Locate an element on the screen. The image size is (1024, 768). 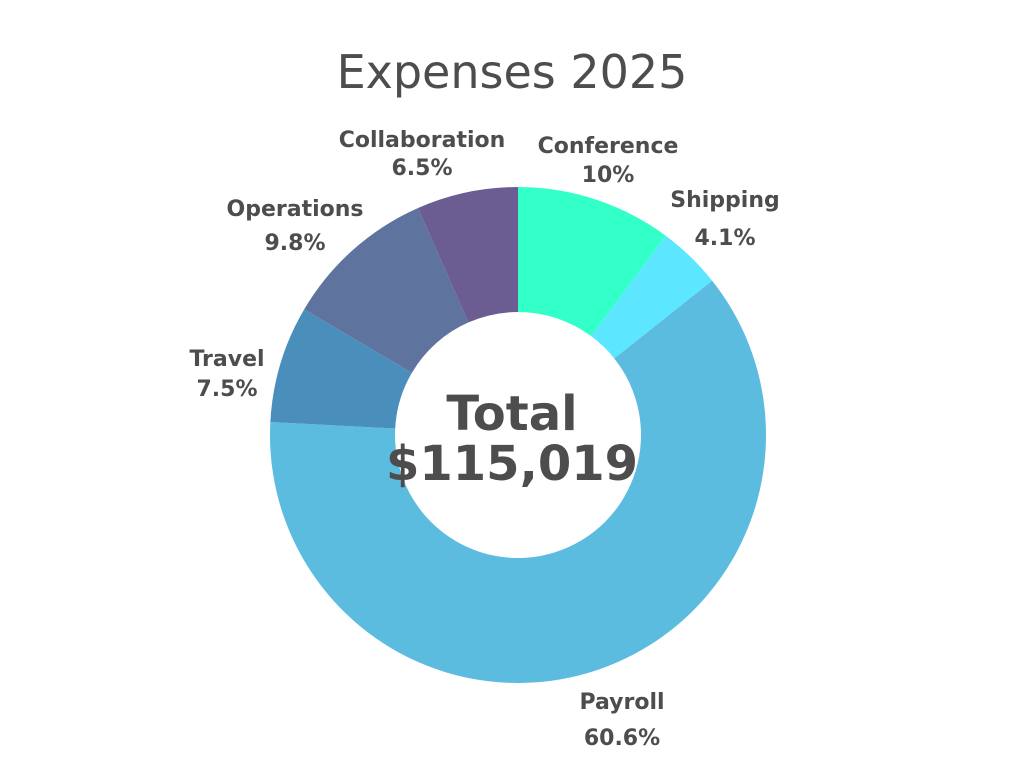
slice-value-conference: 10% is located at coordinates (608, 175).